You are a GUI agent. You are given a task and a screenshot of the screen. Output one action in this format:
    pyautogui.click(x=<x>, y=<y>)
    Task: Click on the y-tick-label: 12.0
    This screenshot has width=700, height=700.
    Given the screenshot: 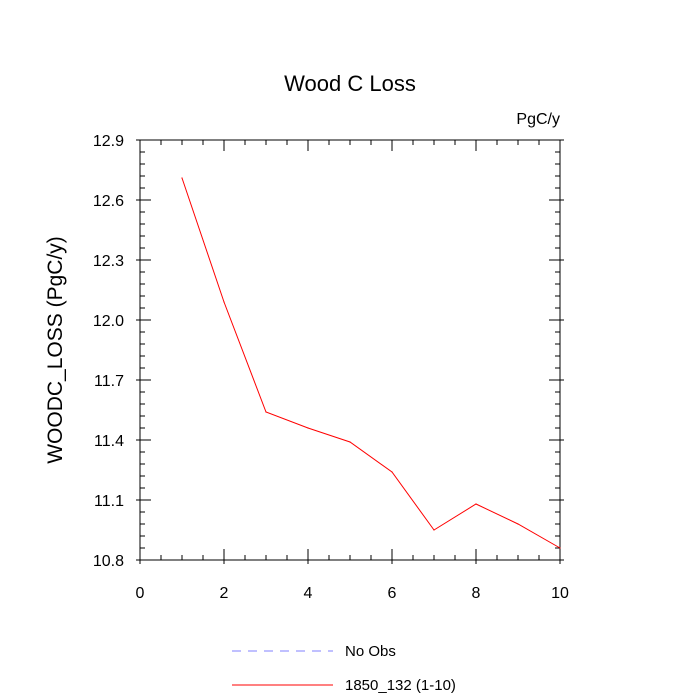 What is the action you would take?
    pyautogui.click(x=108, y=321)
    